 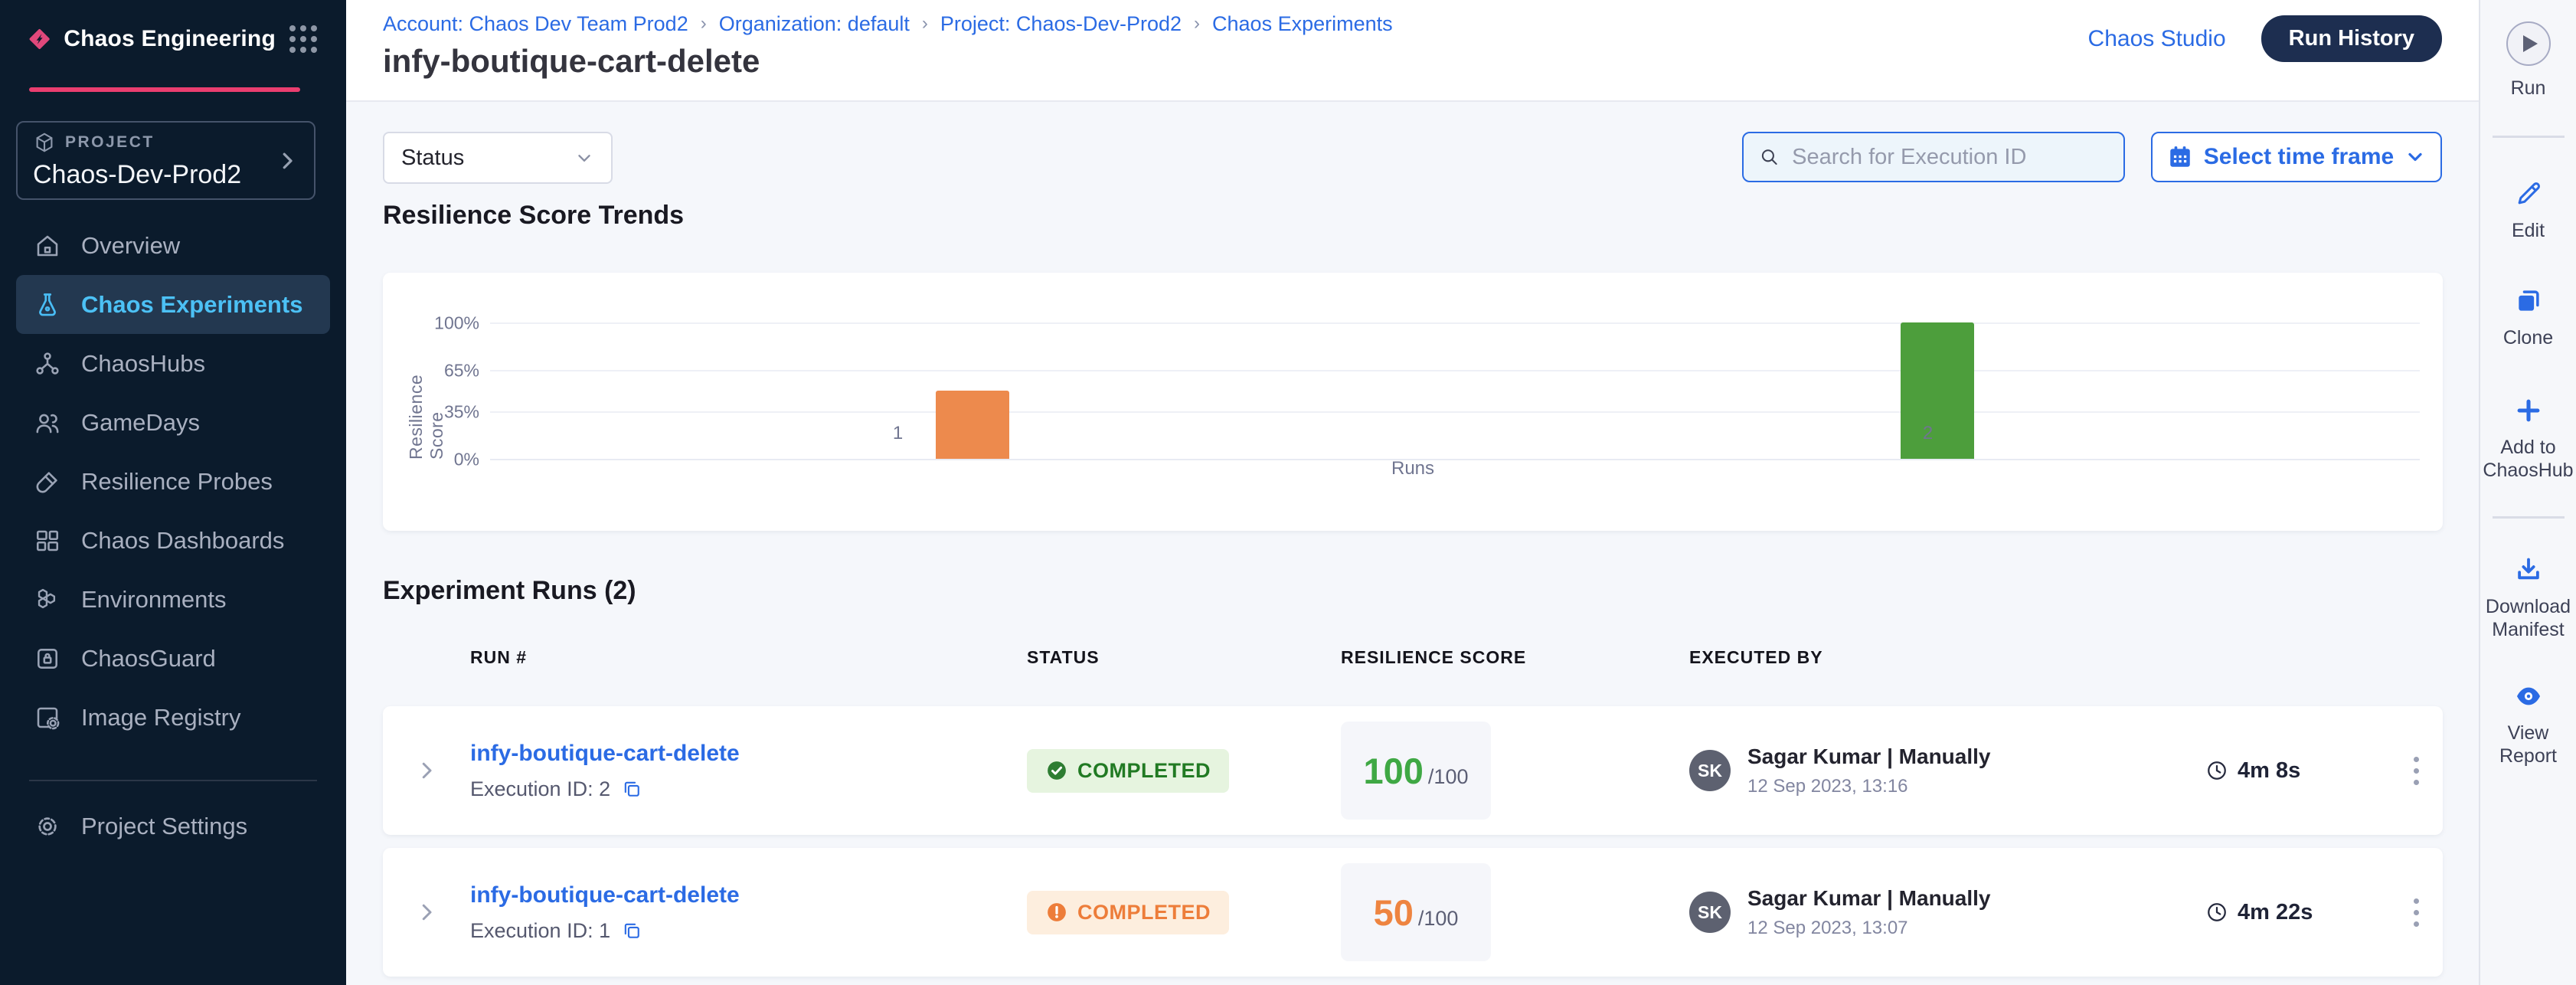 What do you see at coordinates (535, 23) in the screenshot?
I see `breadcrumb-account: Account: Chaos Dev Team Prod2` at bounding box center [535, 23].